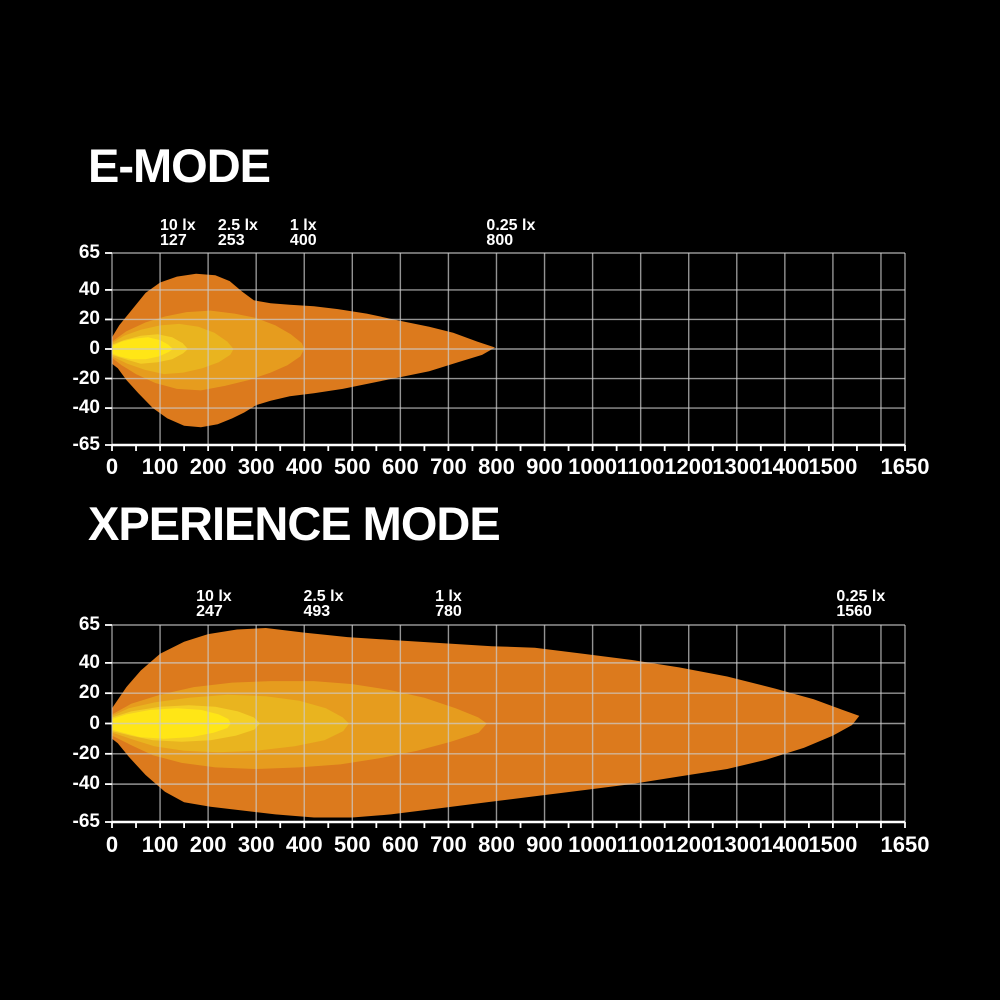 The height and width of the screenshot is (1000, 1000). I want to click on annotation-distance-value: 253, so click(231, 240).